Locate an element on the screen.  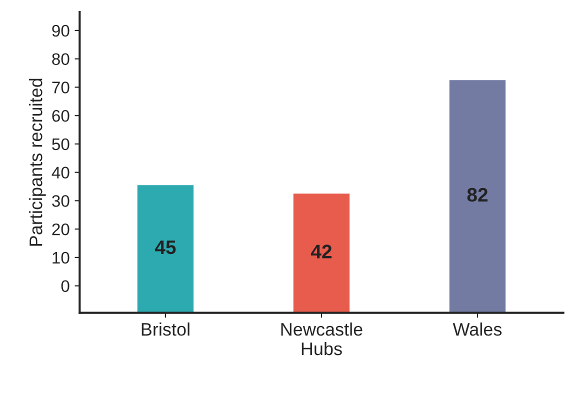
y-tick-label: 40 is located at coordinates (61, 172).